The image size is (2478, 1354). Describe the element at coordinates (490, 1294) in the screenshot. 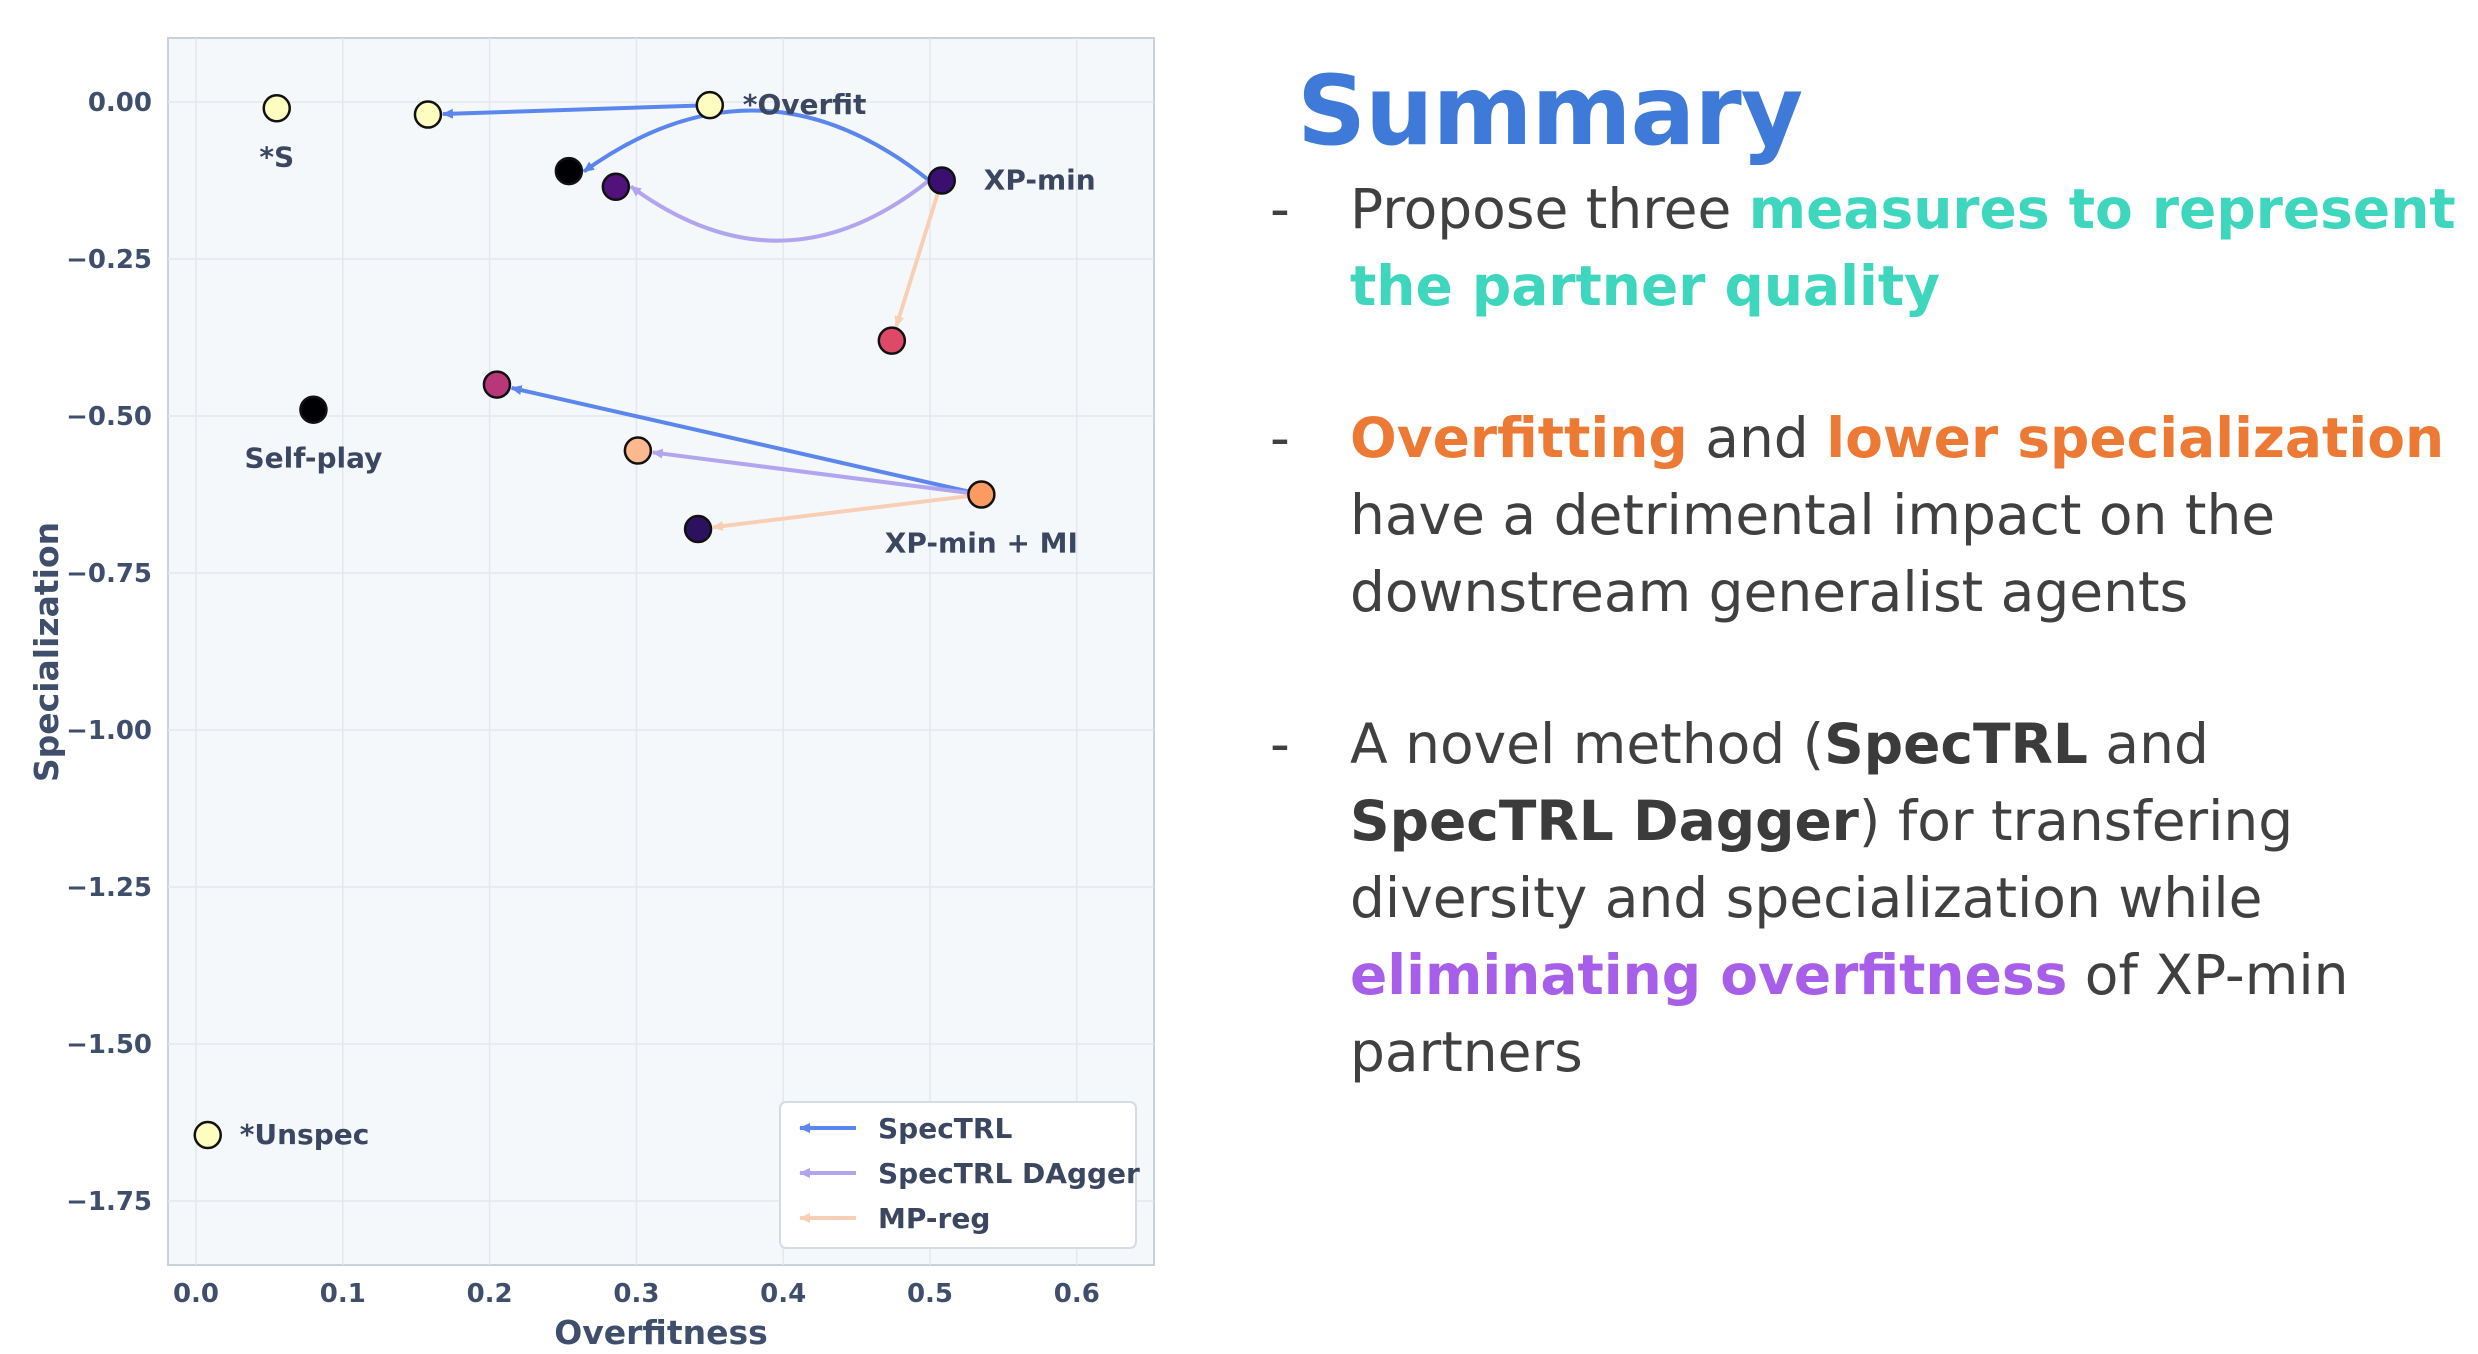

I see `x-tick-label: 0.2` at that location.